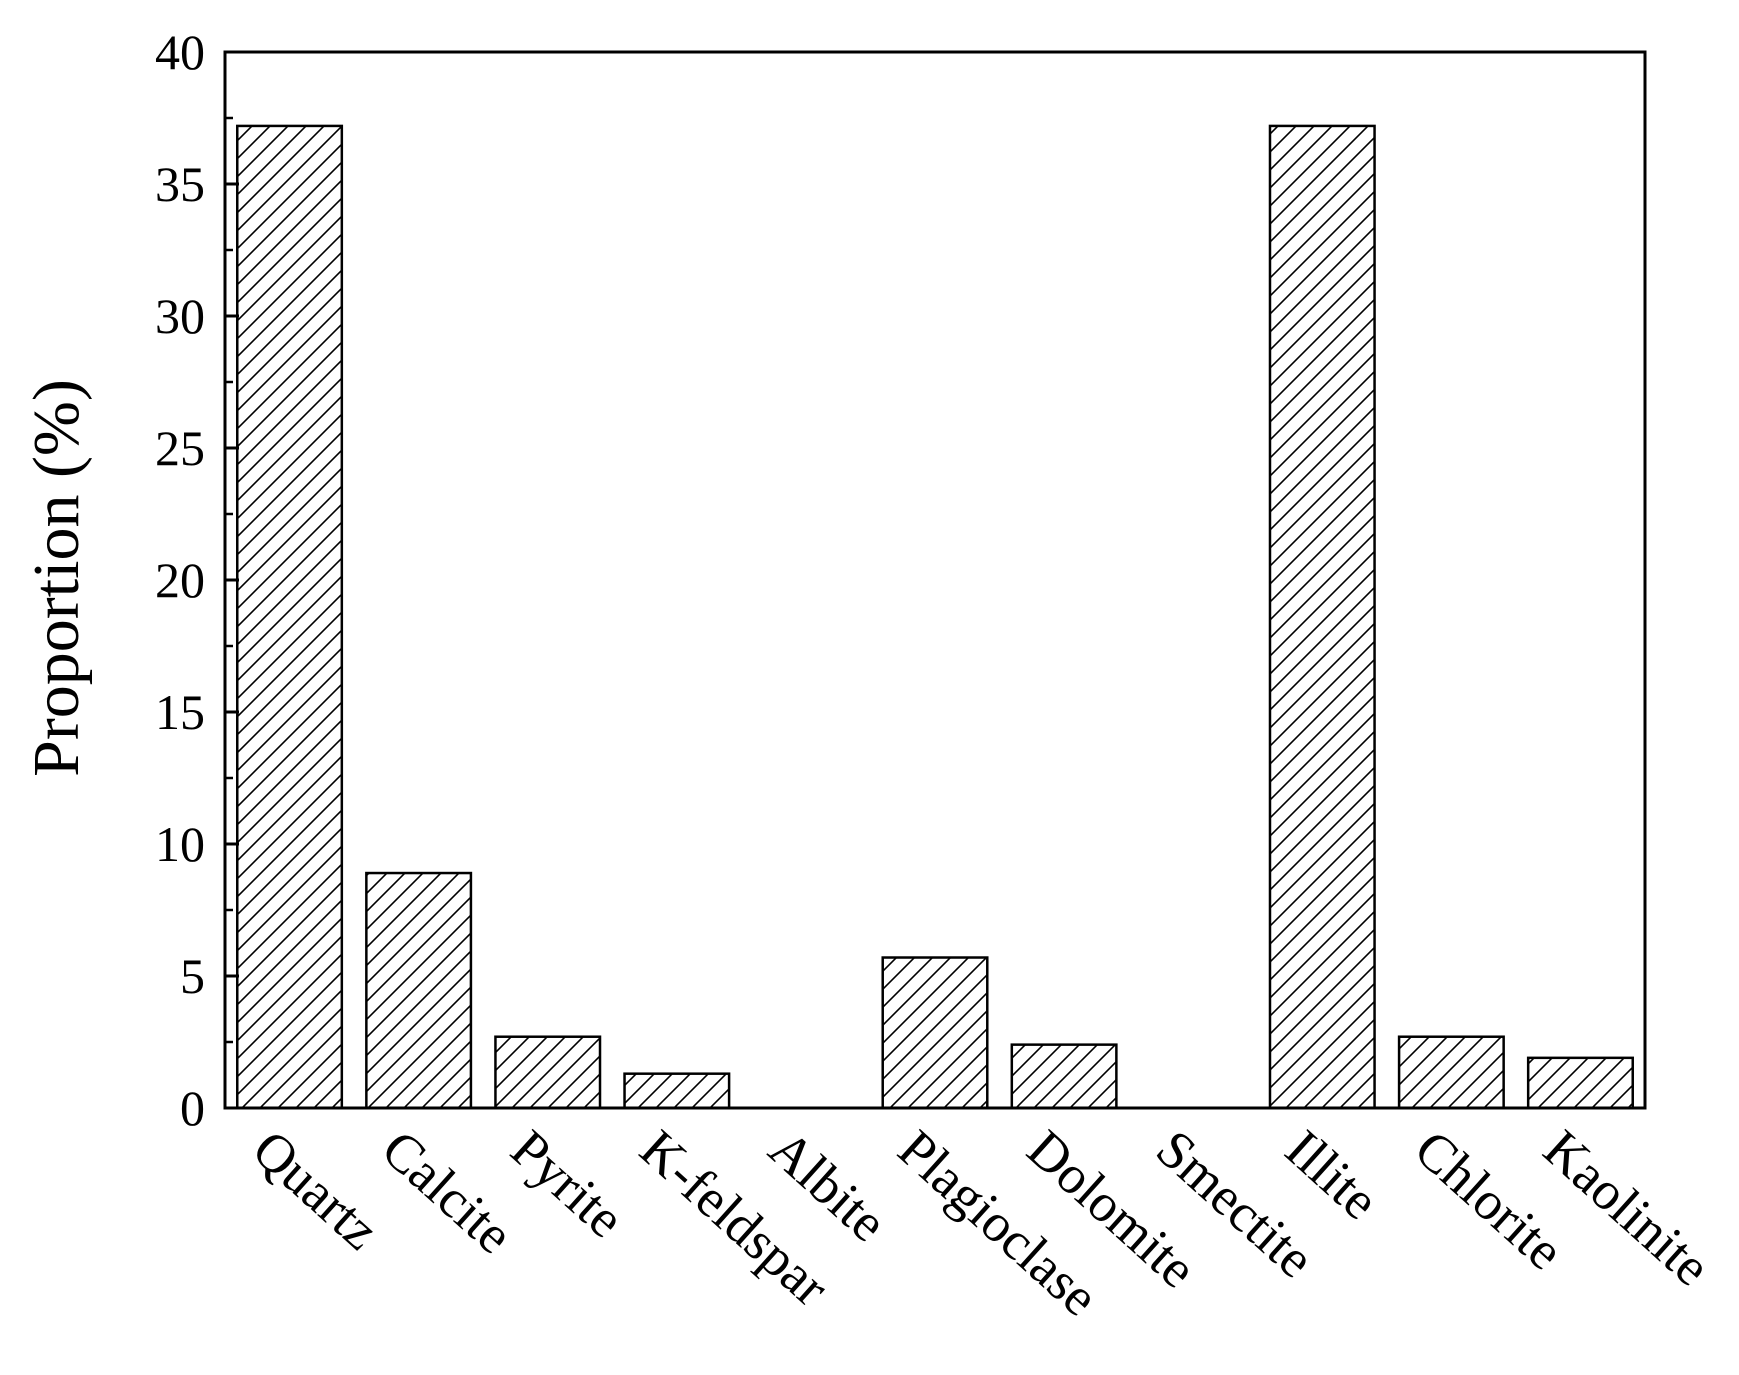 The height and width of the screenshot is (1375, 1739). I want to click on y-tick-label: 5, so click(192, 976).